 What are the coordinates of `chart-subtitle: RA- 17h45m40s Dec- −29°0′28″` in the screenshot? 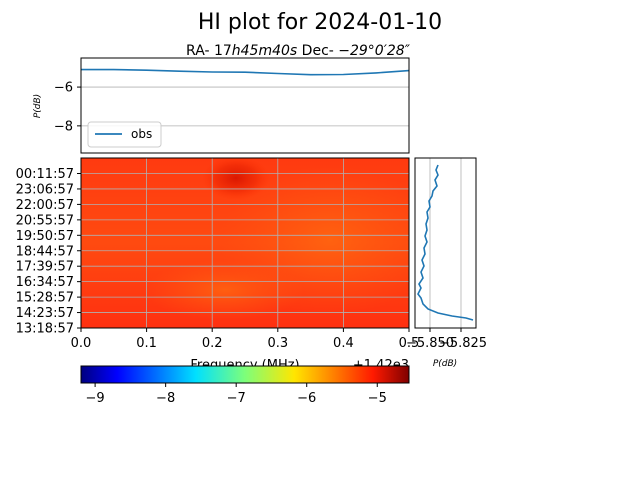 It's located at (298, 51).